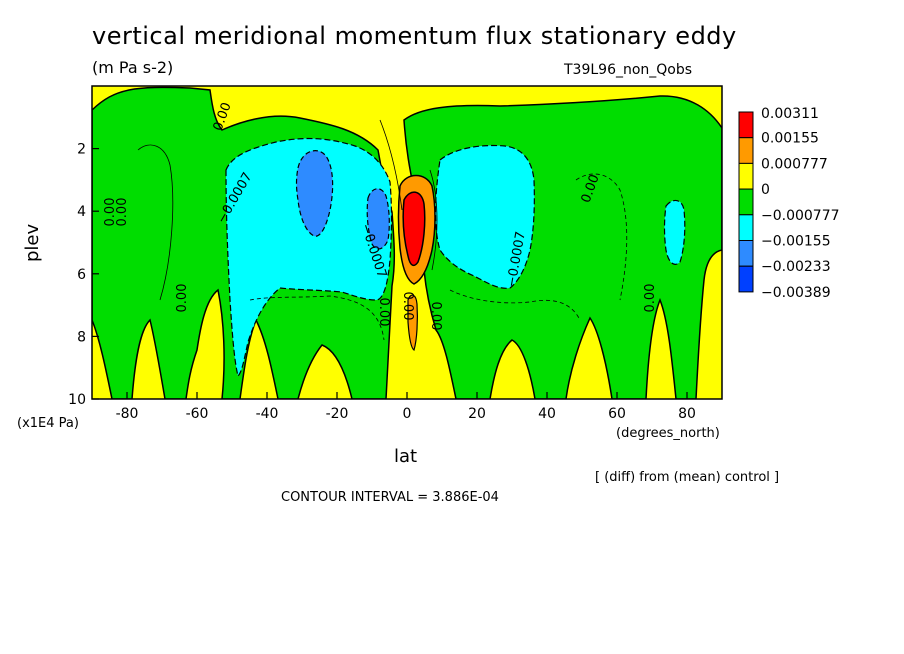 The height and width of the screenshot is (654, 904). I want to click on x-tick-label: 20, so click(477, 414).